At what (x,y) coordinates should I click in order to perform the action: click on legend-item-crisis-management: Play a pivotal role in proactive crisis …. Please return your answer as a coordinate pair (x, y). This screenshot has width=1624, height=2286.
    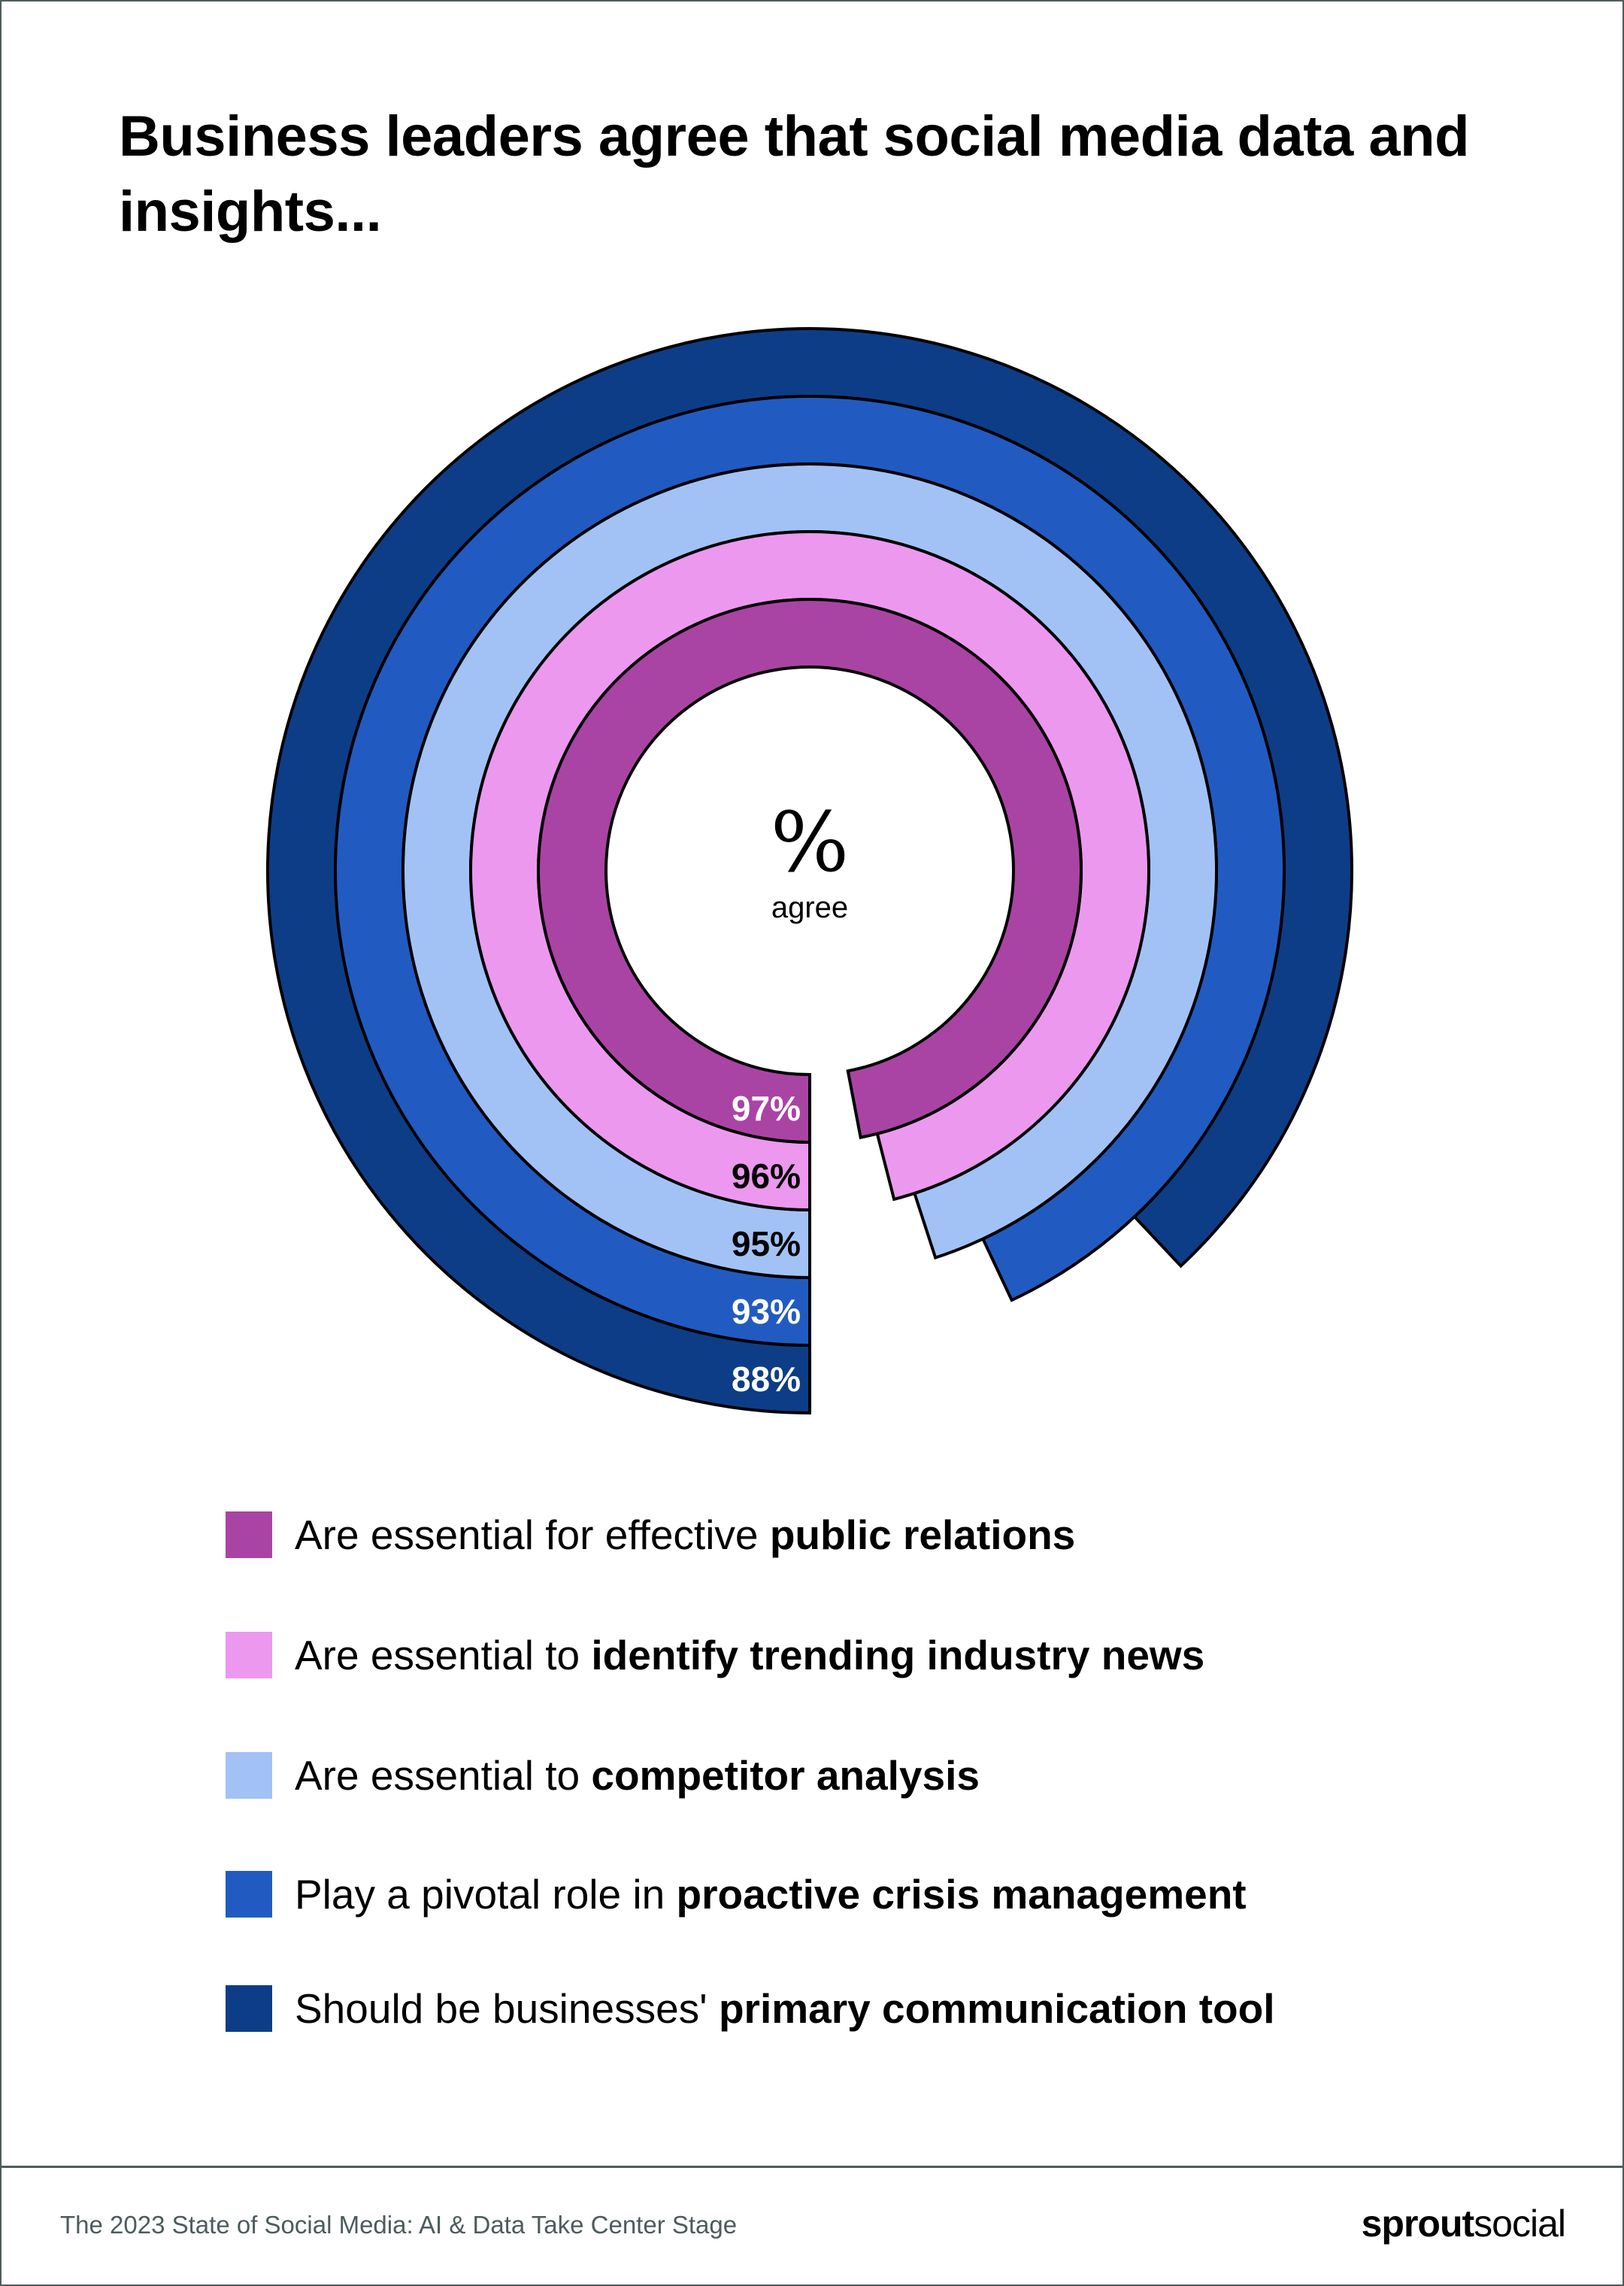
    Looking at the image, I should click on (865, 1895).